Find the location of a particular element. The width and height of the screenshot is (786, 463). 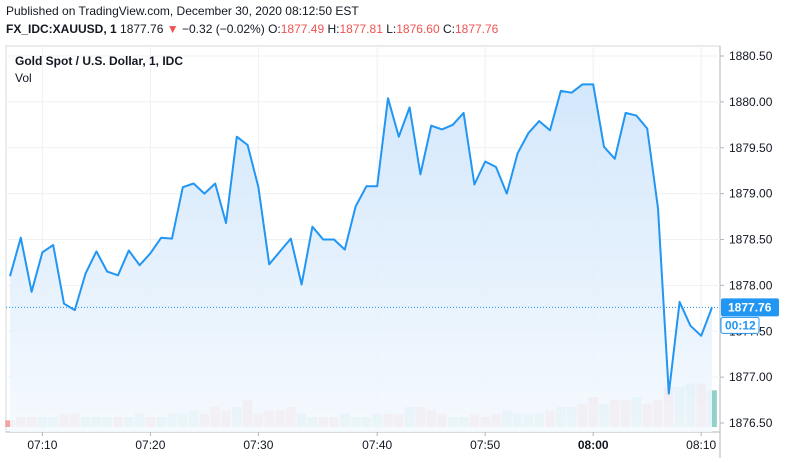

price-tick-label: 1879.00 is located at coordinates (751, 194).